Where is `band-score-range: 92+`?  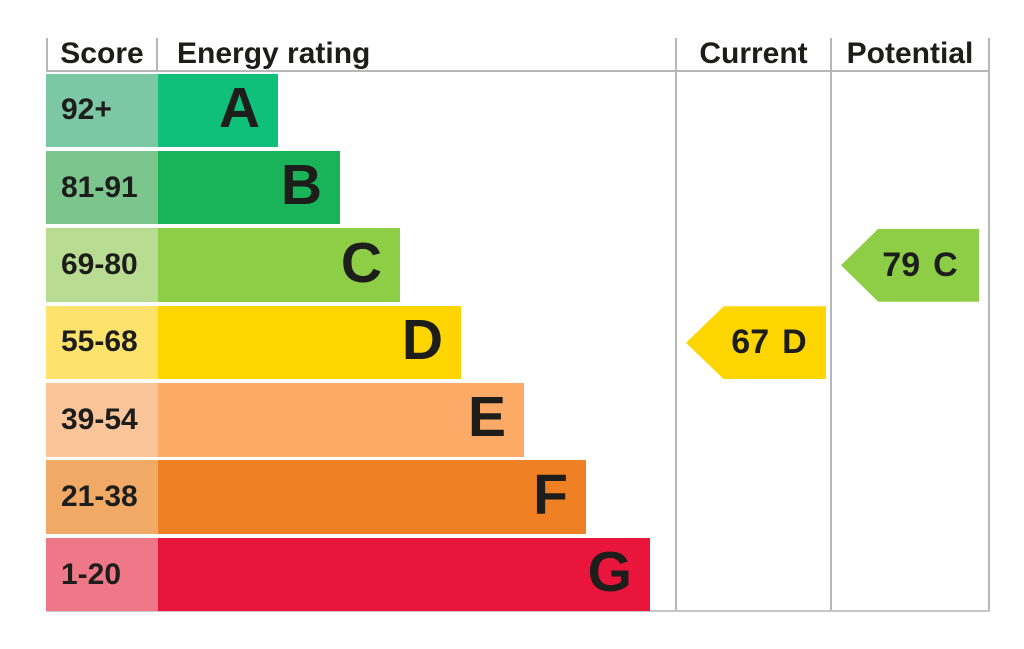 band-score-range: 92+ is located at coordinates (102, 110).